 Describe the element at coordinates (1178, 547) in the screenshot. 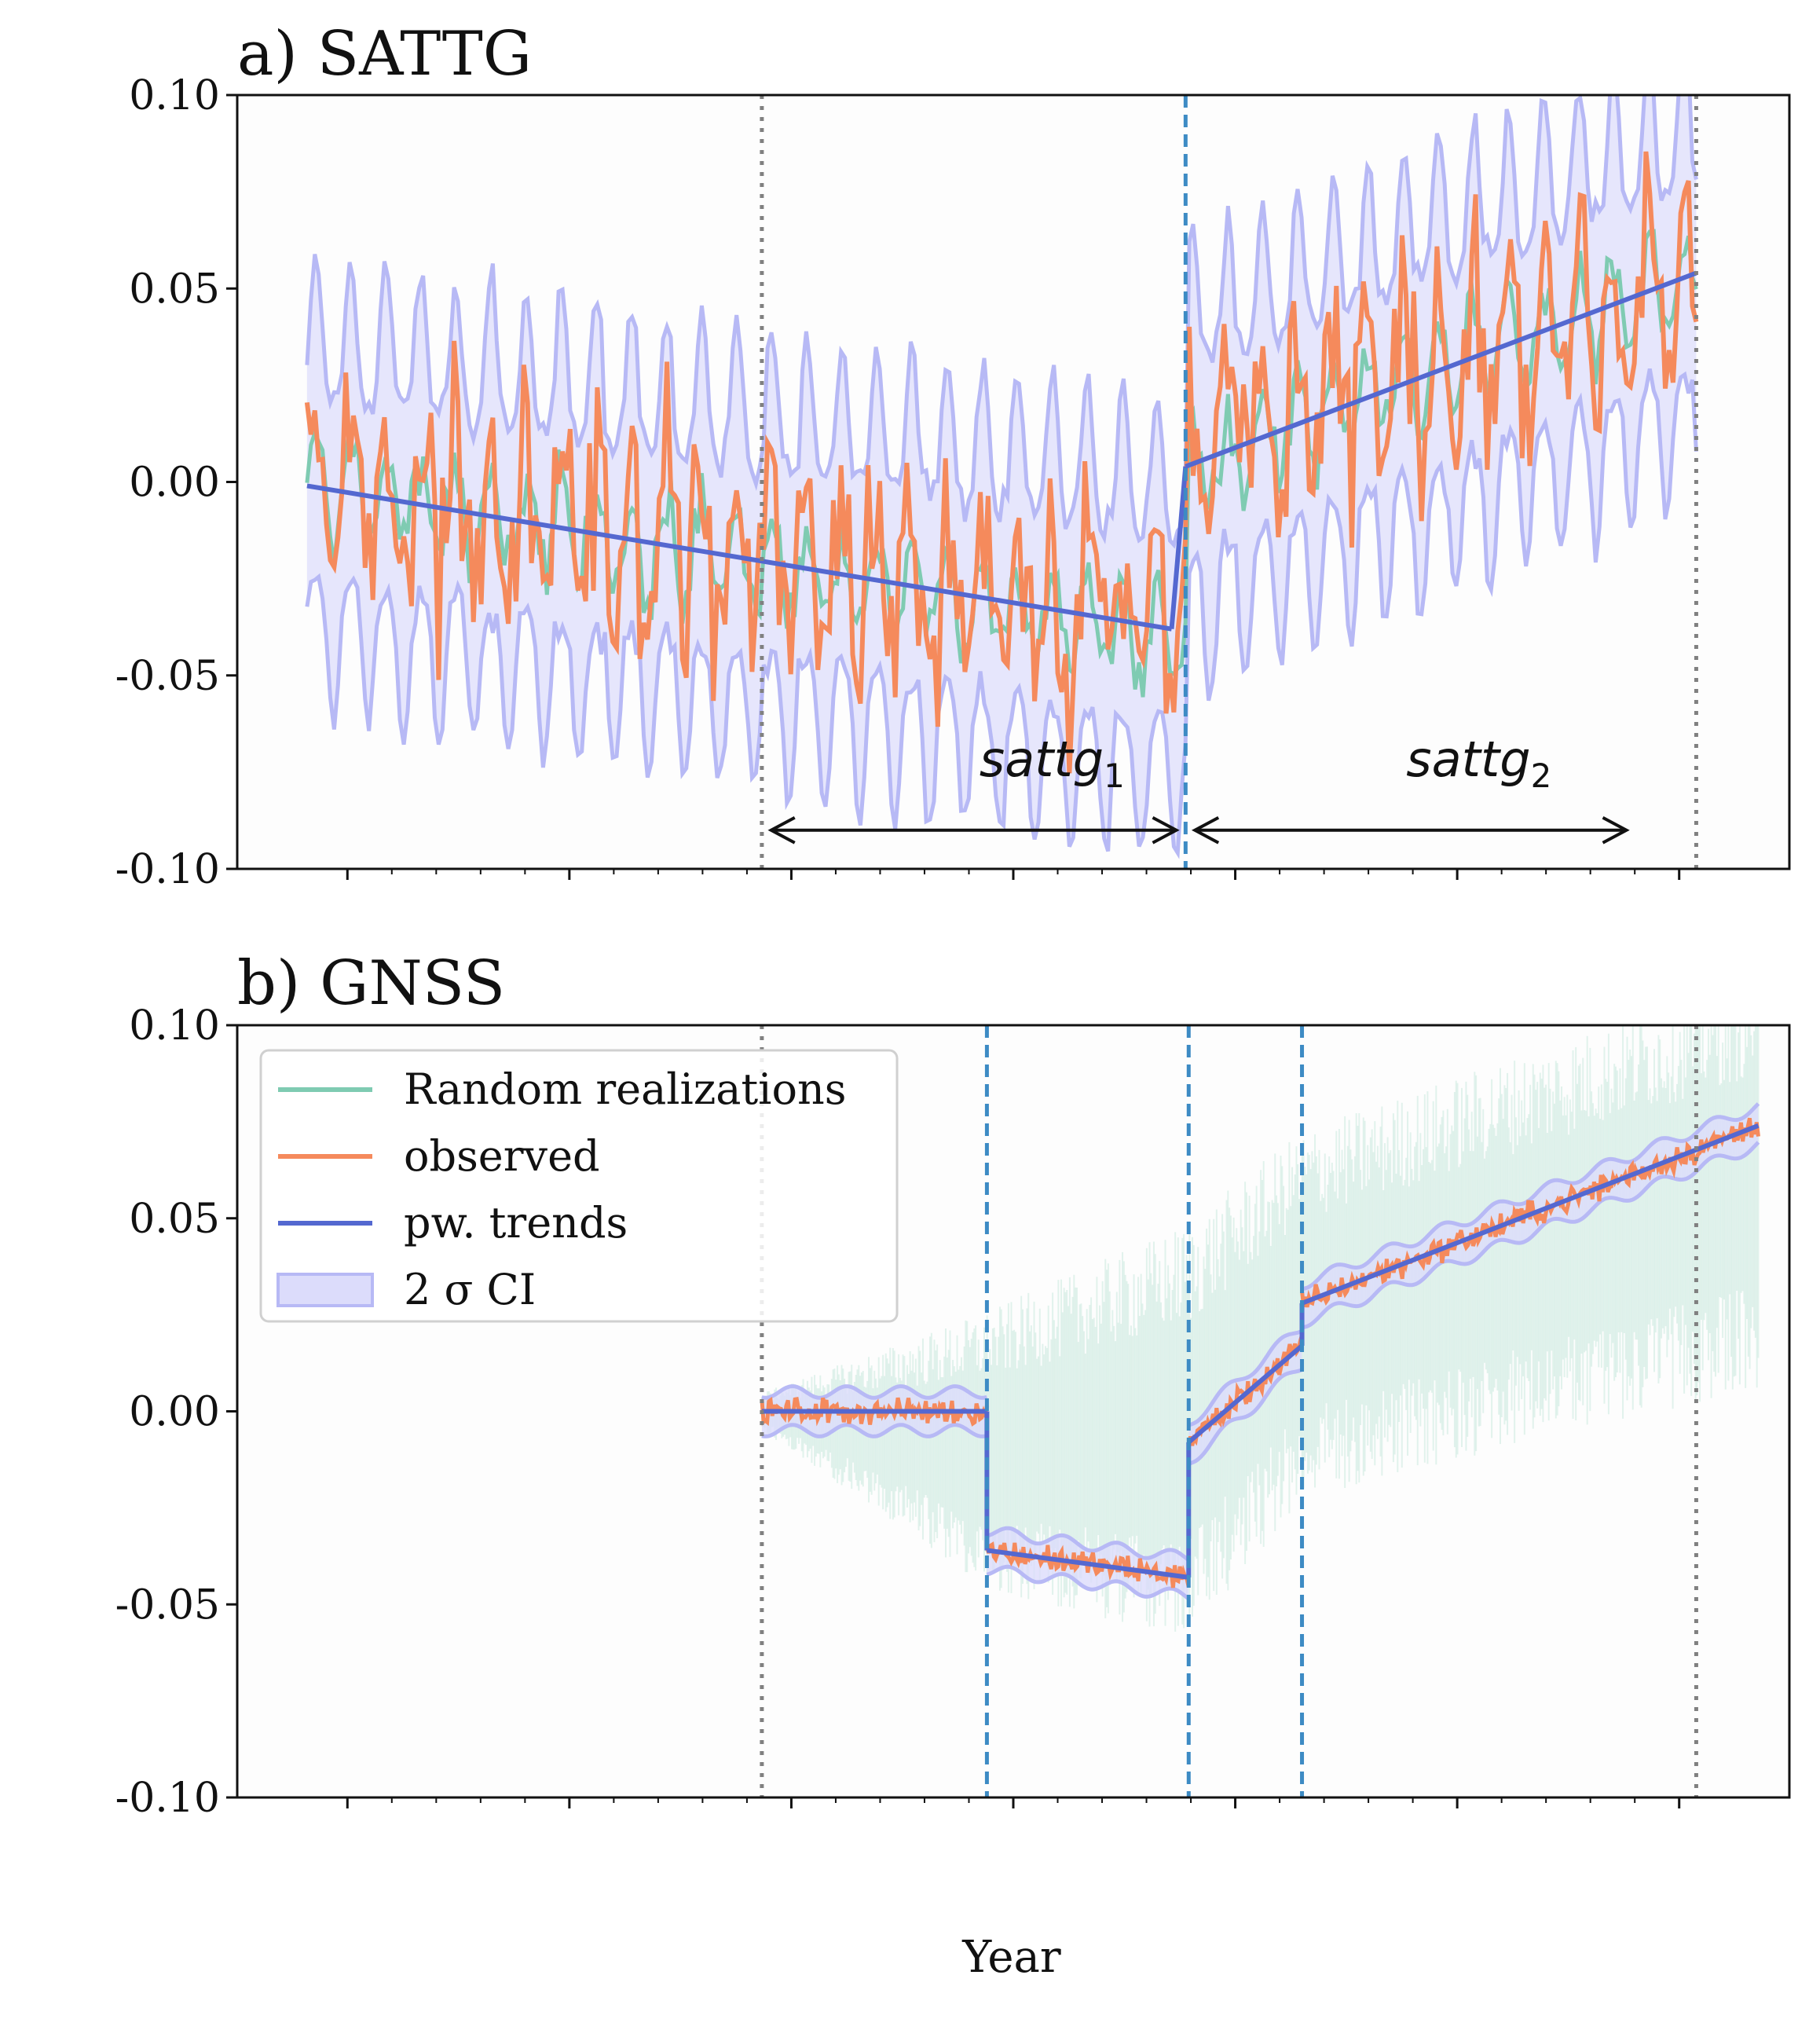

I see `pw-trend-jump` at that location.